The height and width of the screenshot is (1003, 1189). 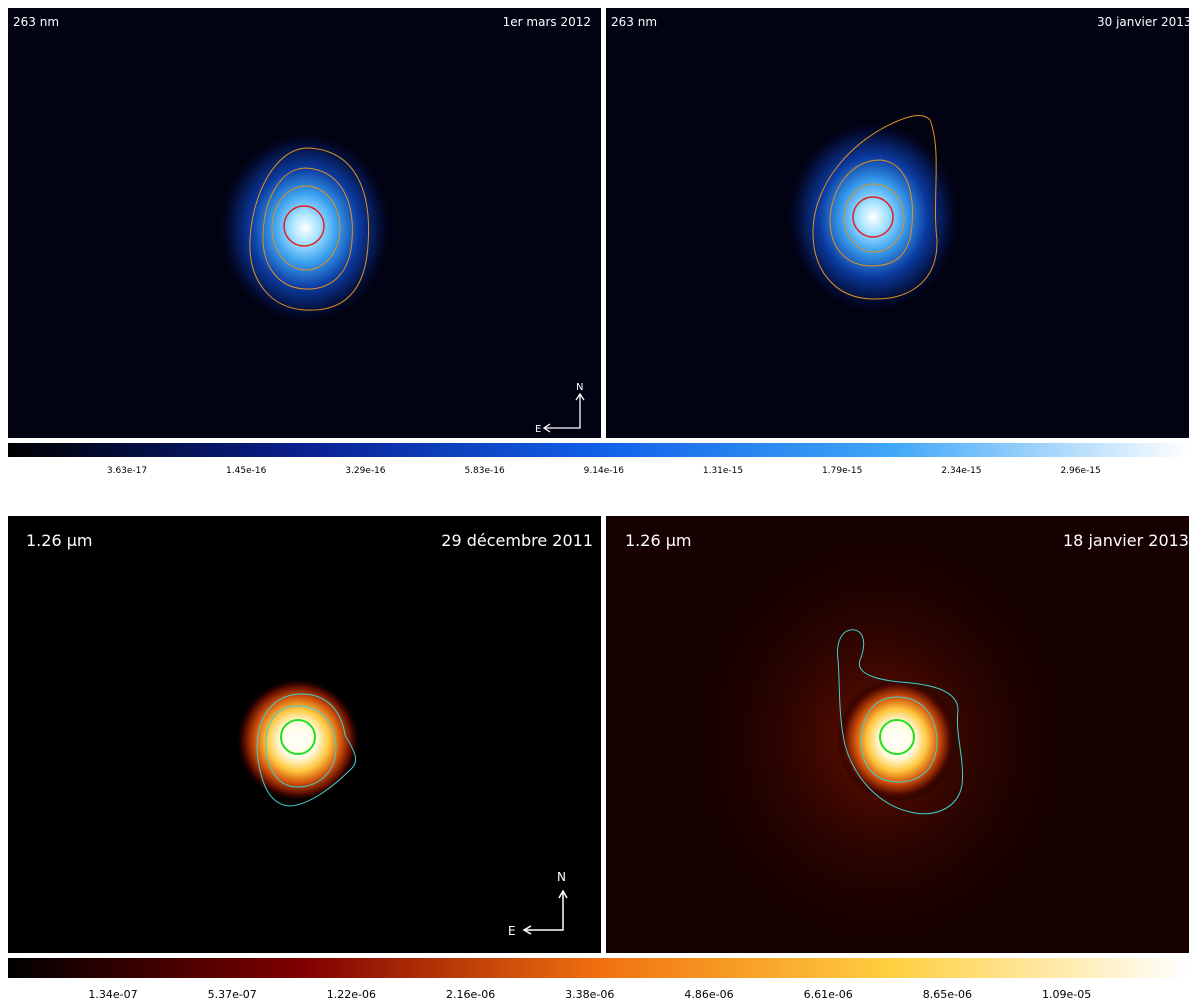 I want to click on date-label: 1er mars 2012, so click(x=547, y=22).